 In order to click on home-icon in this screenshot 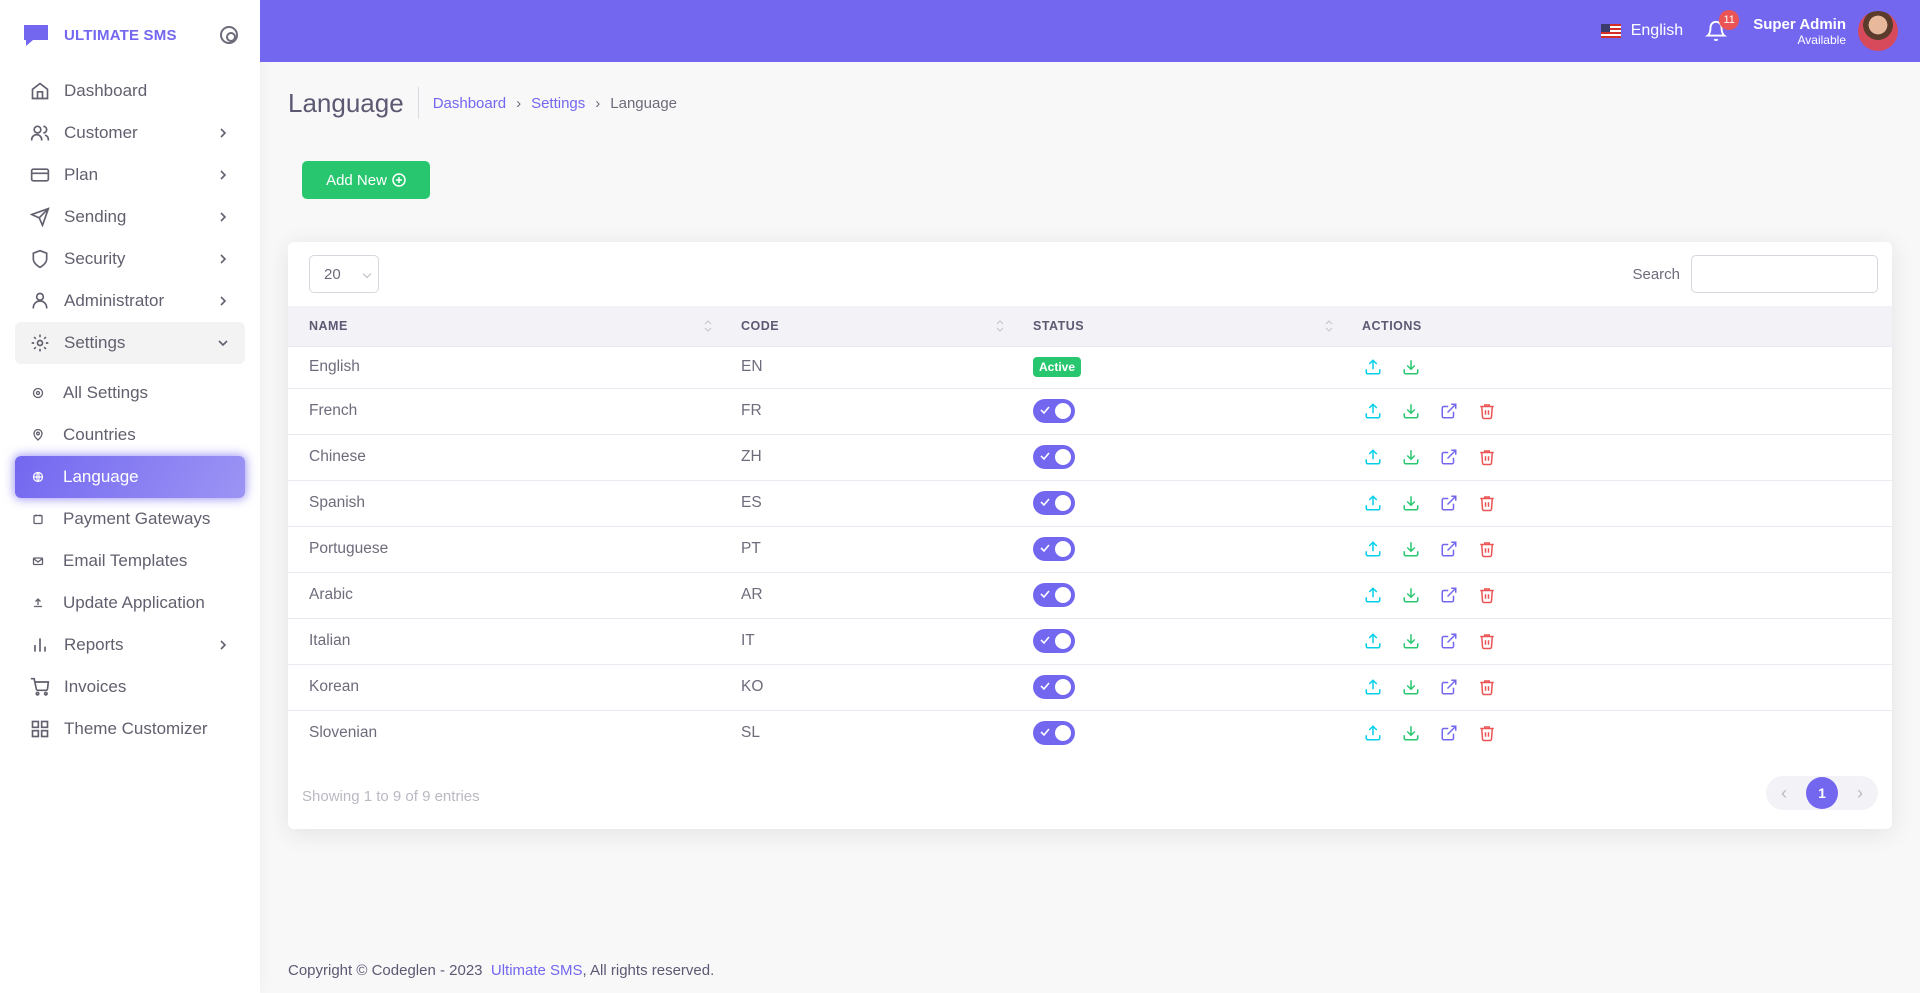, I will do `click(40, 91)`.